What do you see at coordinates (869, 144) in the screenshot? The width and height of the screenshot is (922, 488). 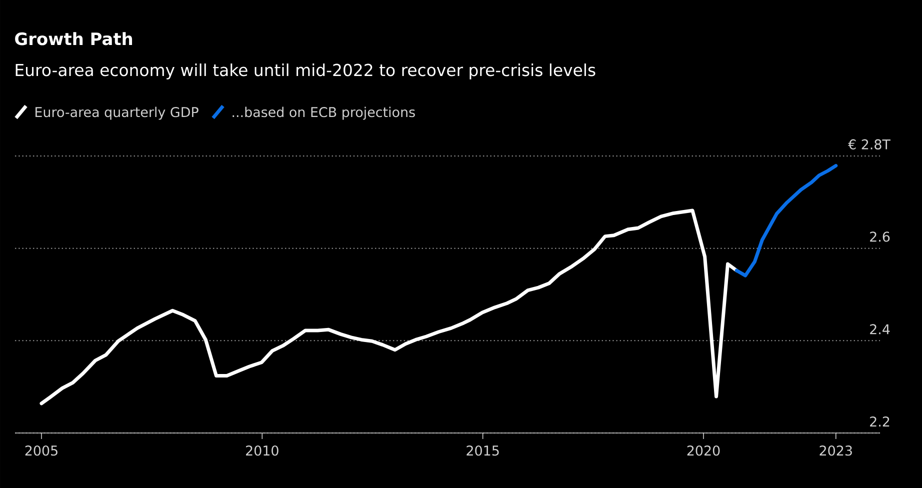 I see `y-tick-label: € 2.8T` at bounding box center [869, 144].